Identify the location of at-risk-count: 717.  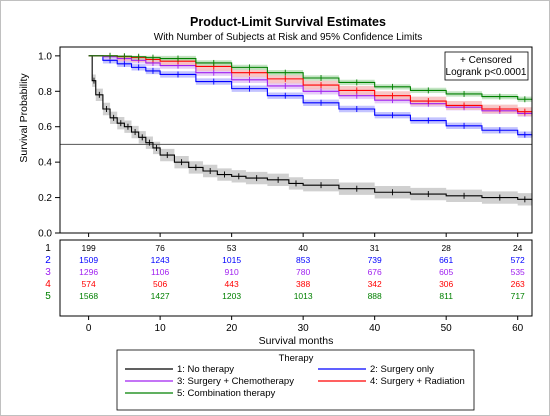
(518, 296).